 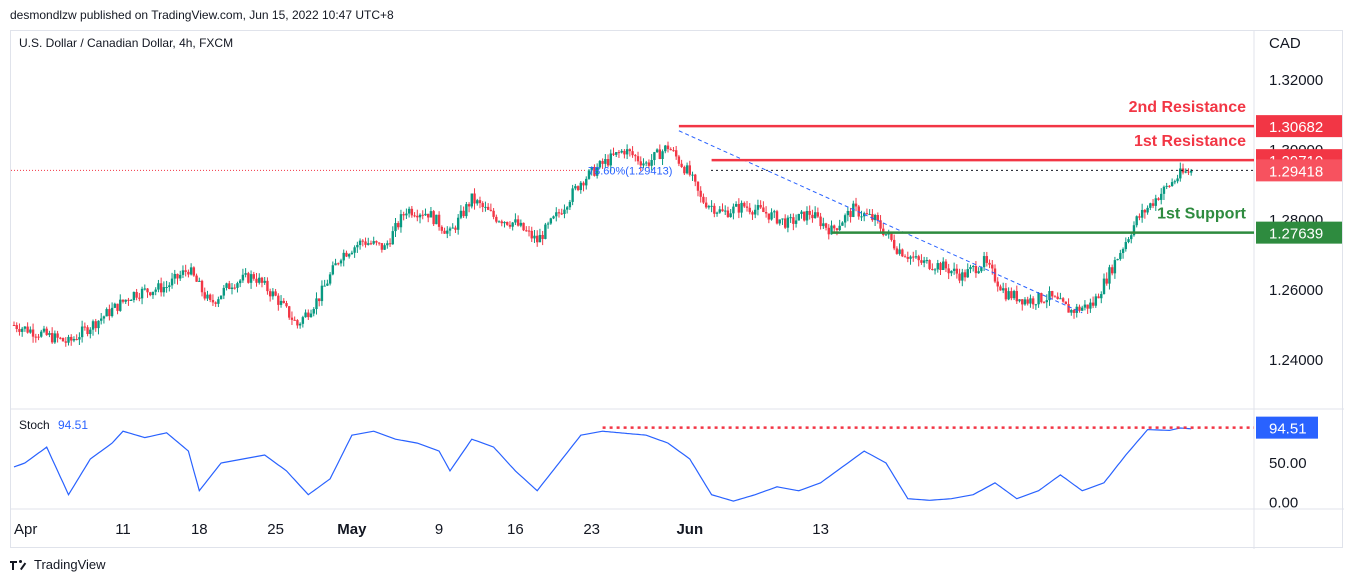 I want to click on stoch-value-badge, so click(x=1287, y=427).